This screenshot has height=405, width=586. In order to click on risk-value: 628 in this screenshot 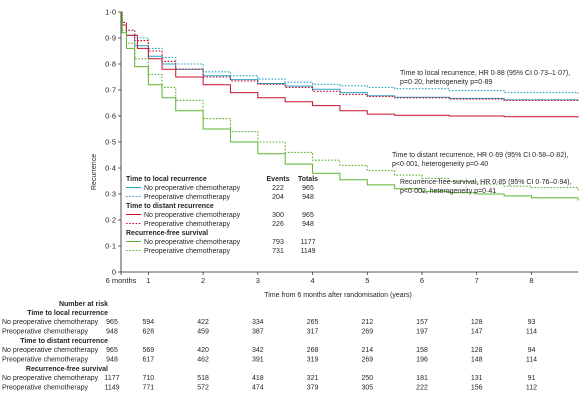, I will do `click(149, 332)`.